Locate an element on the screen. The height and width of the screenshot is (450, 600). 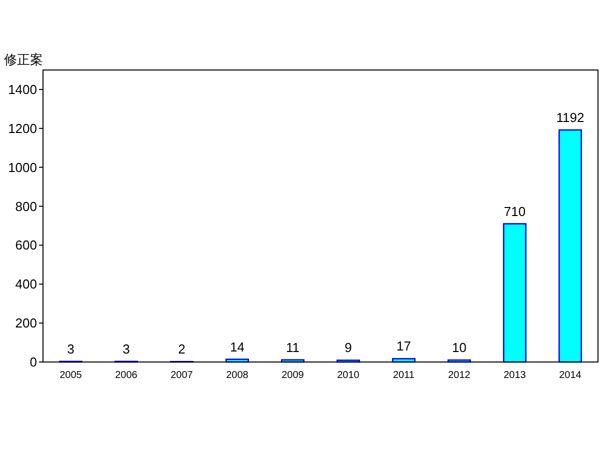
data-label: 710 is located at coordinates (515, 211).